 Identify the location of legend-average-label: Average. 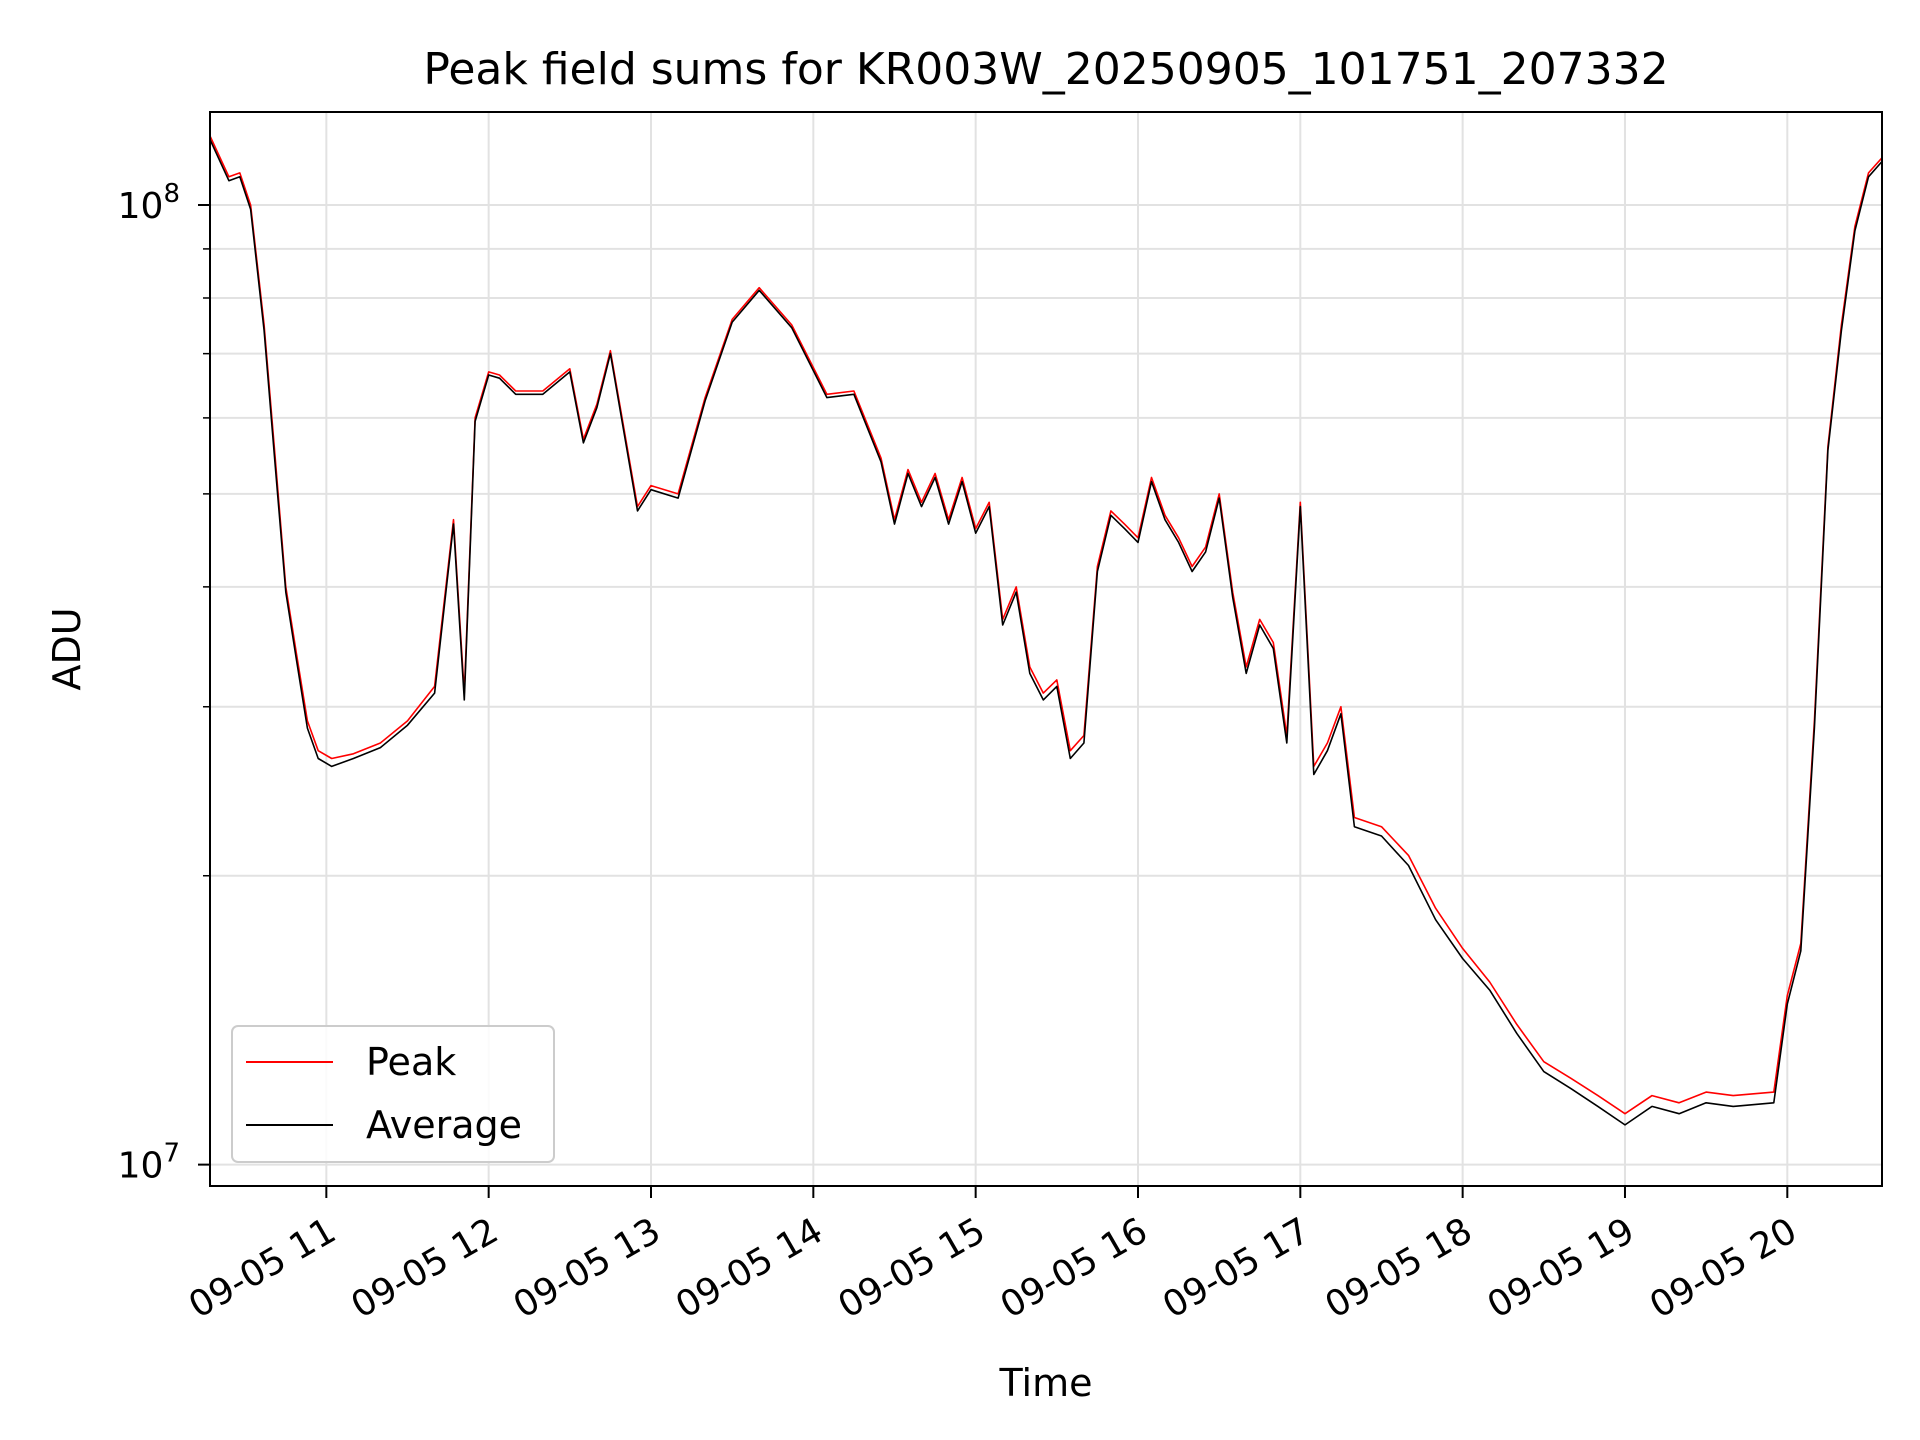
(444, 1125).